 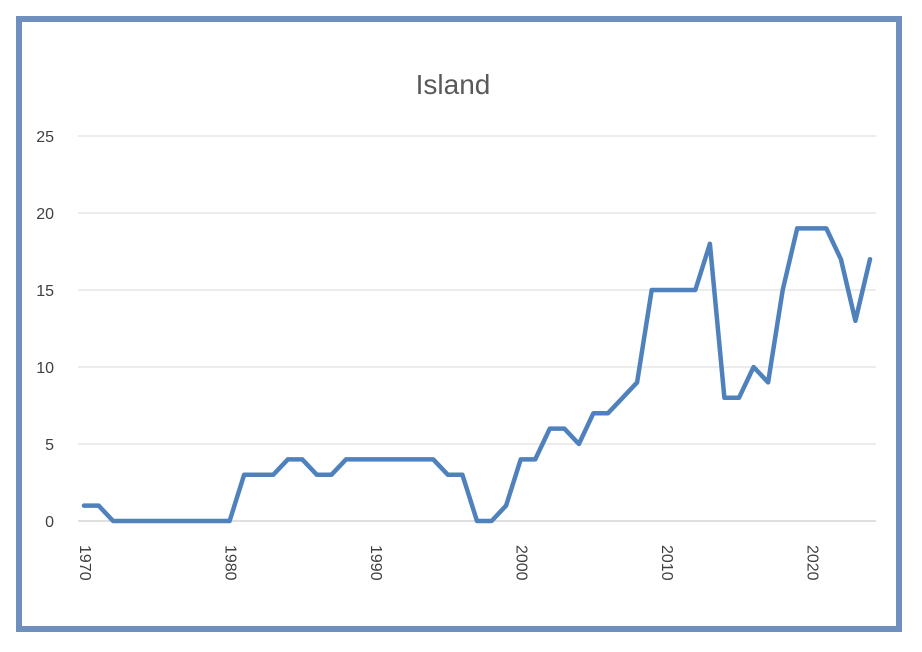 What do you see at coordinates (49, 445) in the screenshot?
I see `y-tick-label: 5` at bounding box center [49, 445].